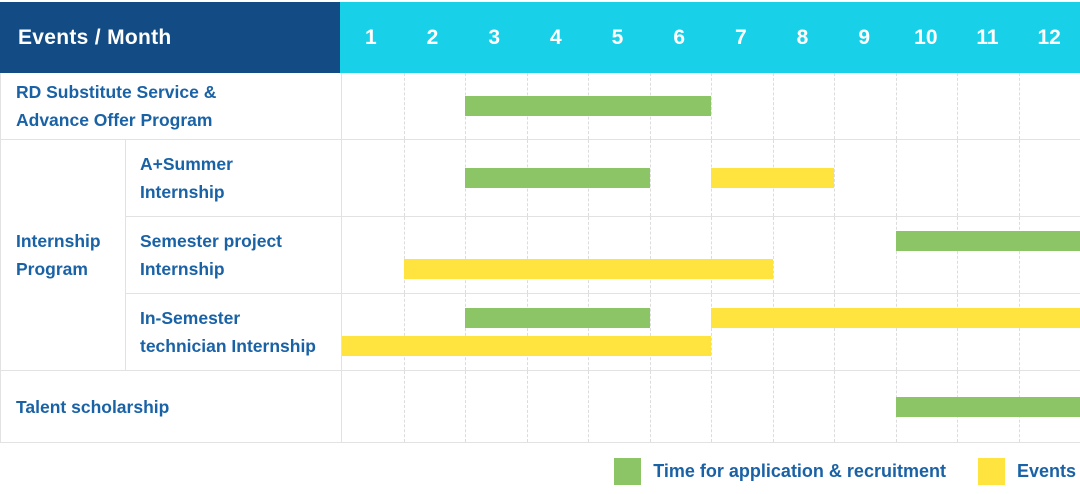  What do you see at coordinates (114, 120) in the screenshot?
I see `row-label-line: Advance Offer Program` at bounding box center [114, 120].